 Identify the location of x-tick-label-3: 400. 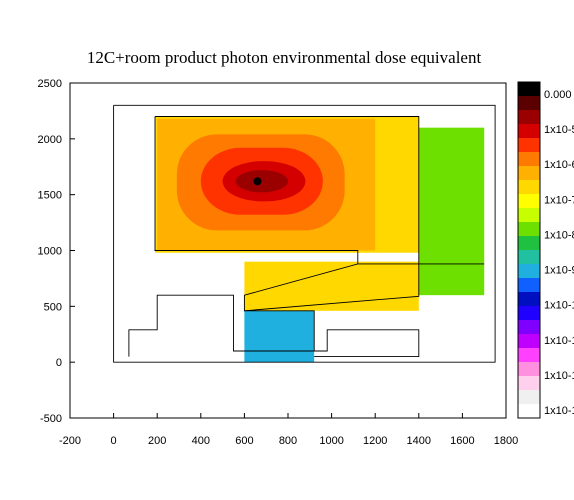
(201, 441).